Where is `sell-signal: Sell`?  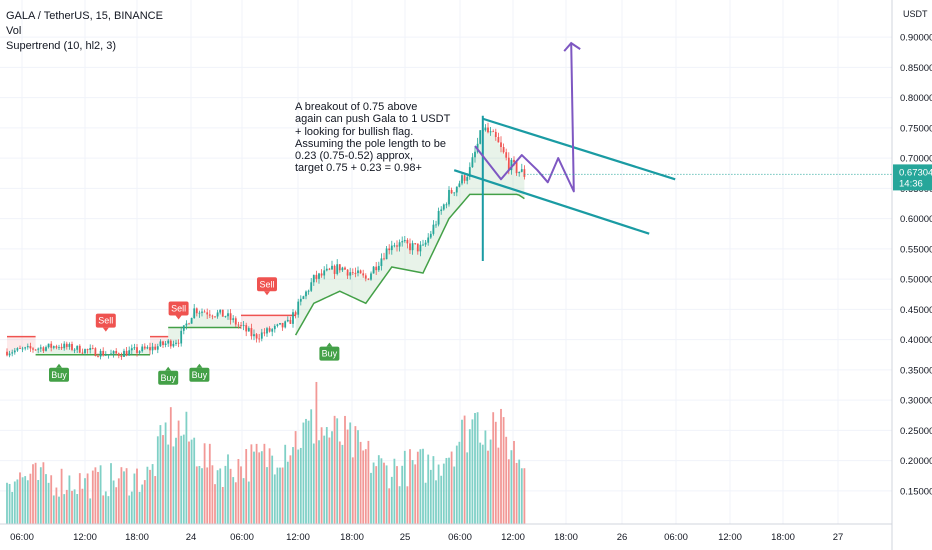 sell-signal: Sell is located at coordinates (178, 310).